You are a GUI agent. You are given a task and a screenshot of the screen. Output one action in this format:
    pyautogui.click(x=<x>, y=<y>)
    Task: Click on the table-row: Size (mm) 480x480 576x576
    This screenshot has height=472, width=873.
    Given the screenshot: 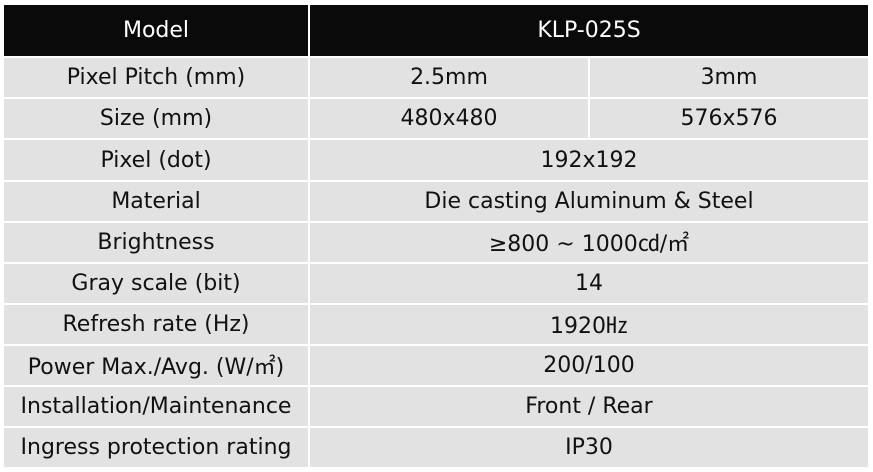 What is the action you would take?
    pyautogui.click(x=436, y=119)
    